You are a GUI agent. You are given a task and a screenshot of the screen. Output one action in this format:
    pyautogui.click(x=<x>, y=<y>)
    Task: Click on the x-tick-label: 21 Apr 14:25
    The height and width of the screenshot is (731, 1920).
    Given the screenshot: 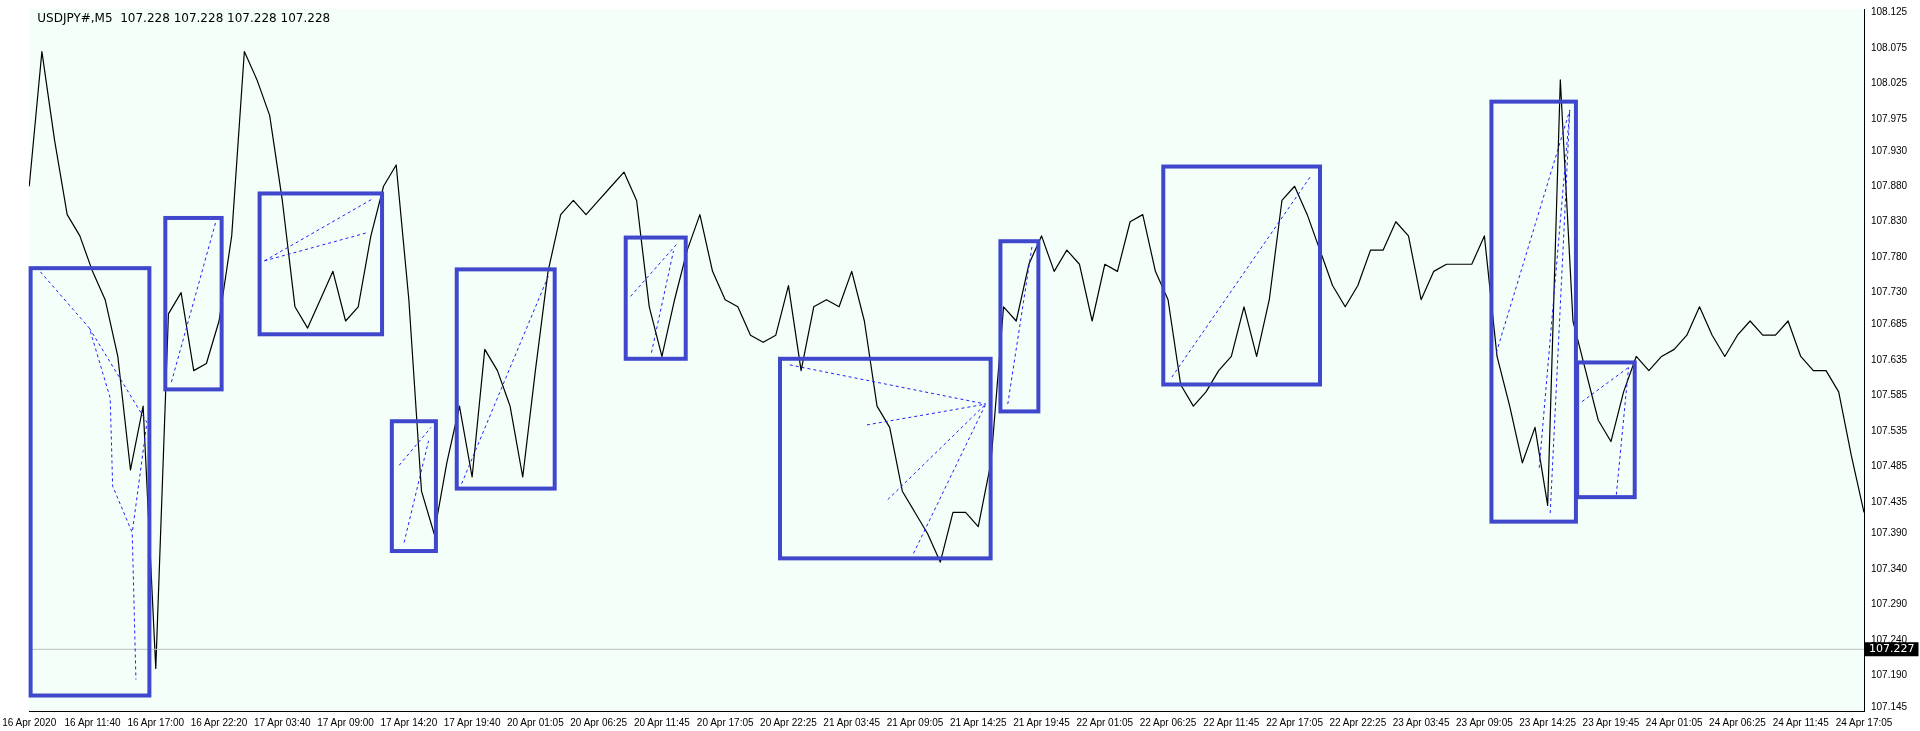 What is the action you would take?
    pyautogui.click(x=978, y=722)
    